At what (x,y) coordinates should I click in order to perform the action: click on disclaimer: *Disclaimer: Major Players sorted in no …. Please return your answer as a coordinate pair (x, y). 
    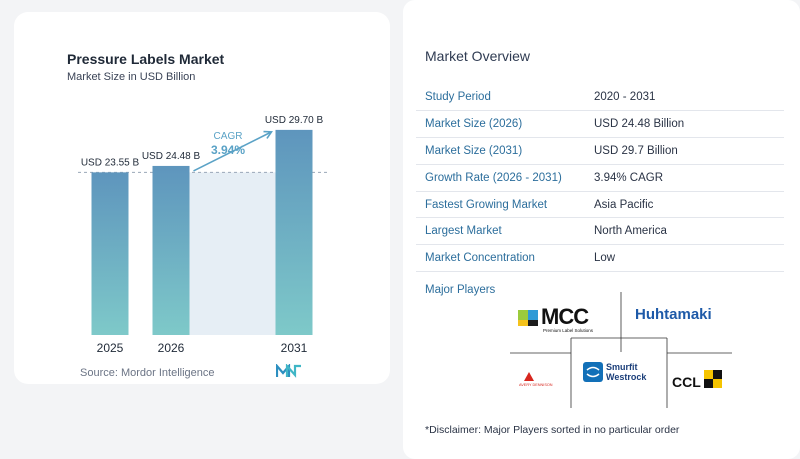
    Looking at the image, I should click on (552, 430).